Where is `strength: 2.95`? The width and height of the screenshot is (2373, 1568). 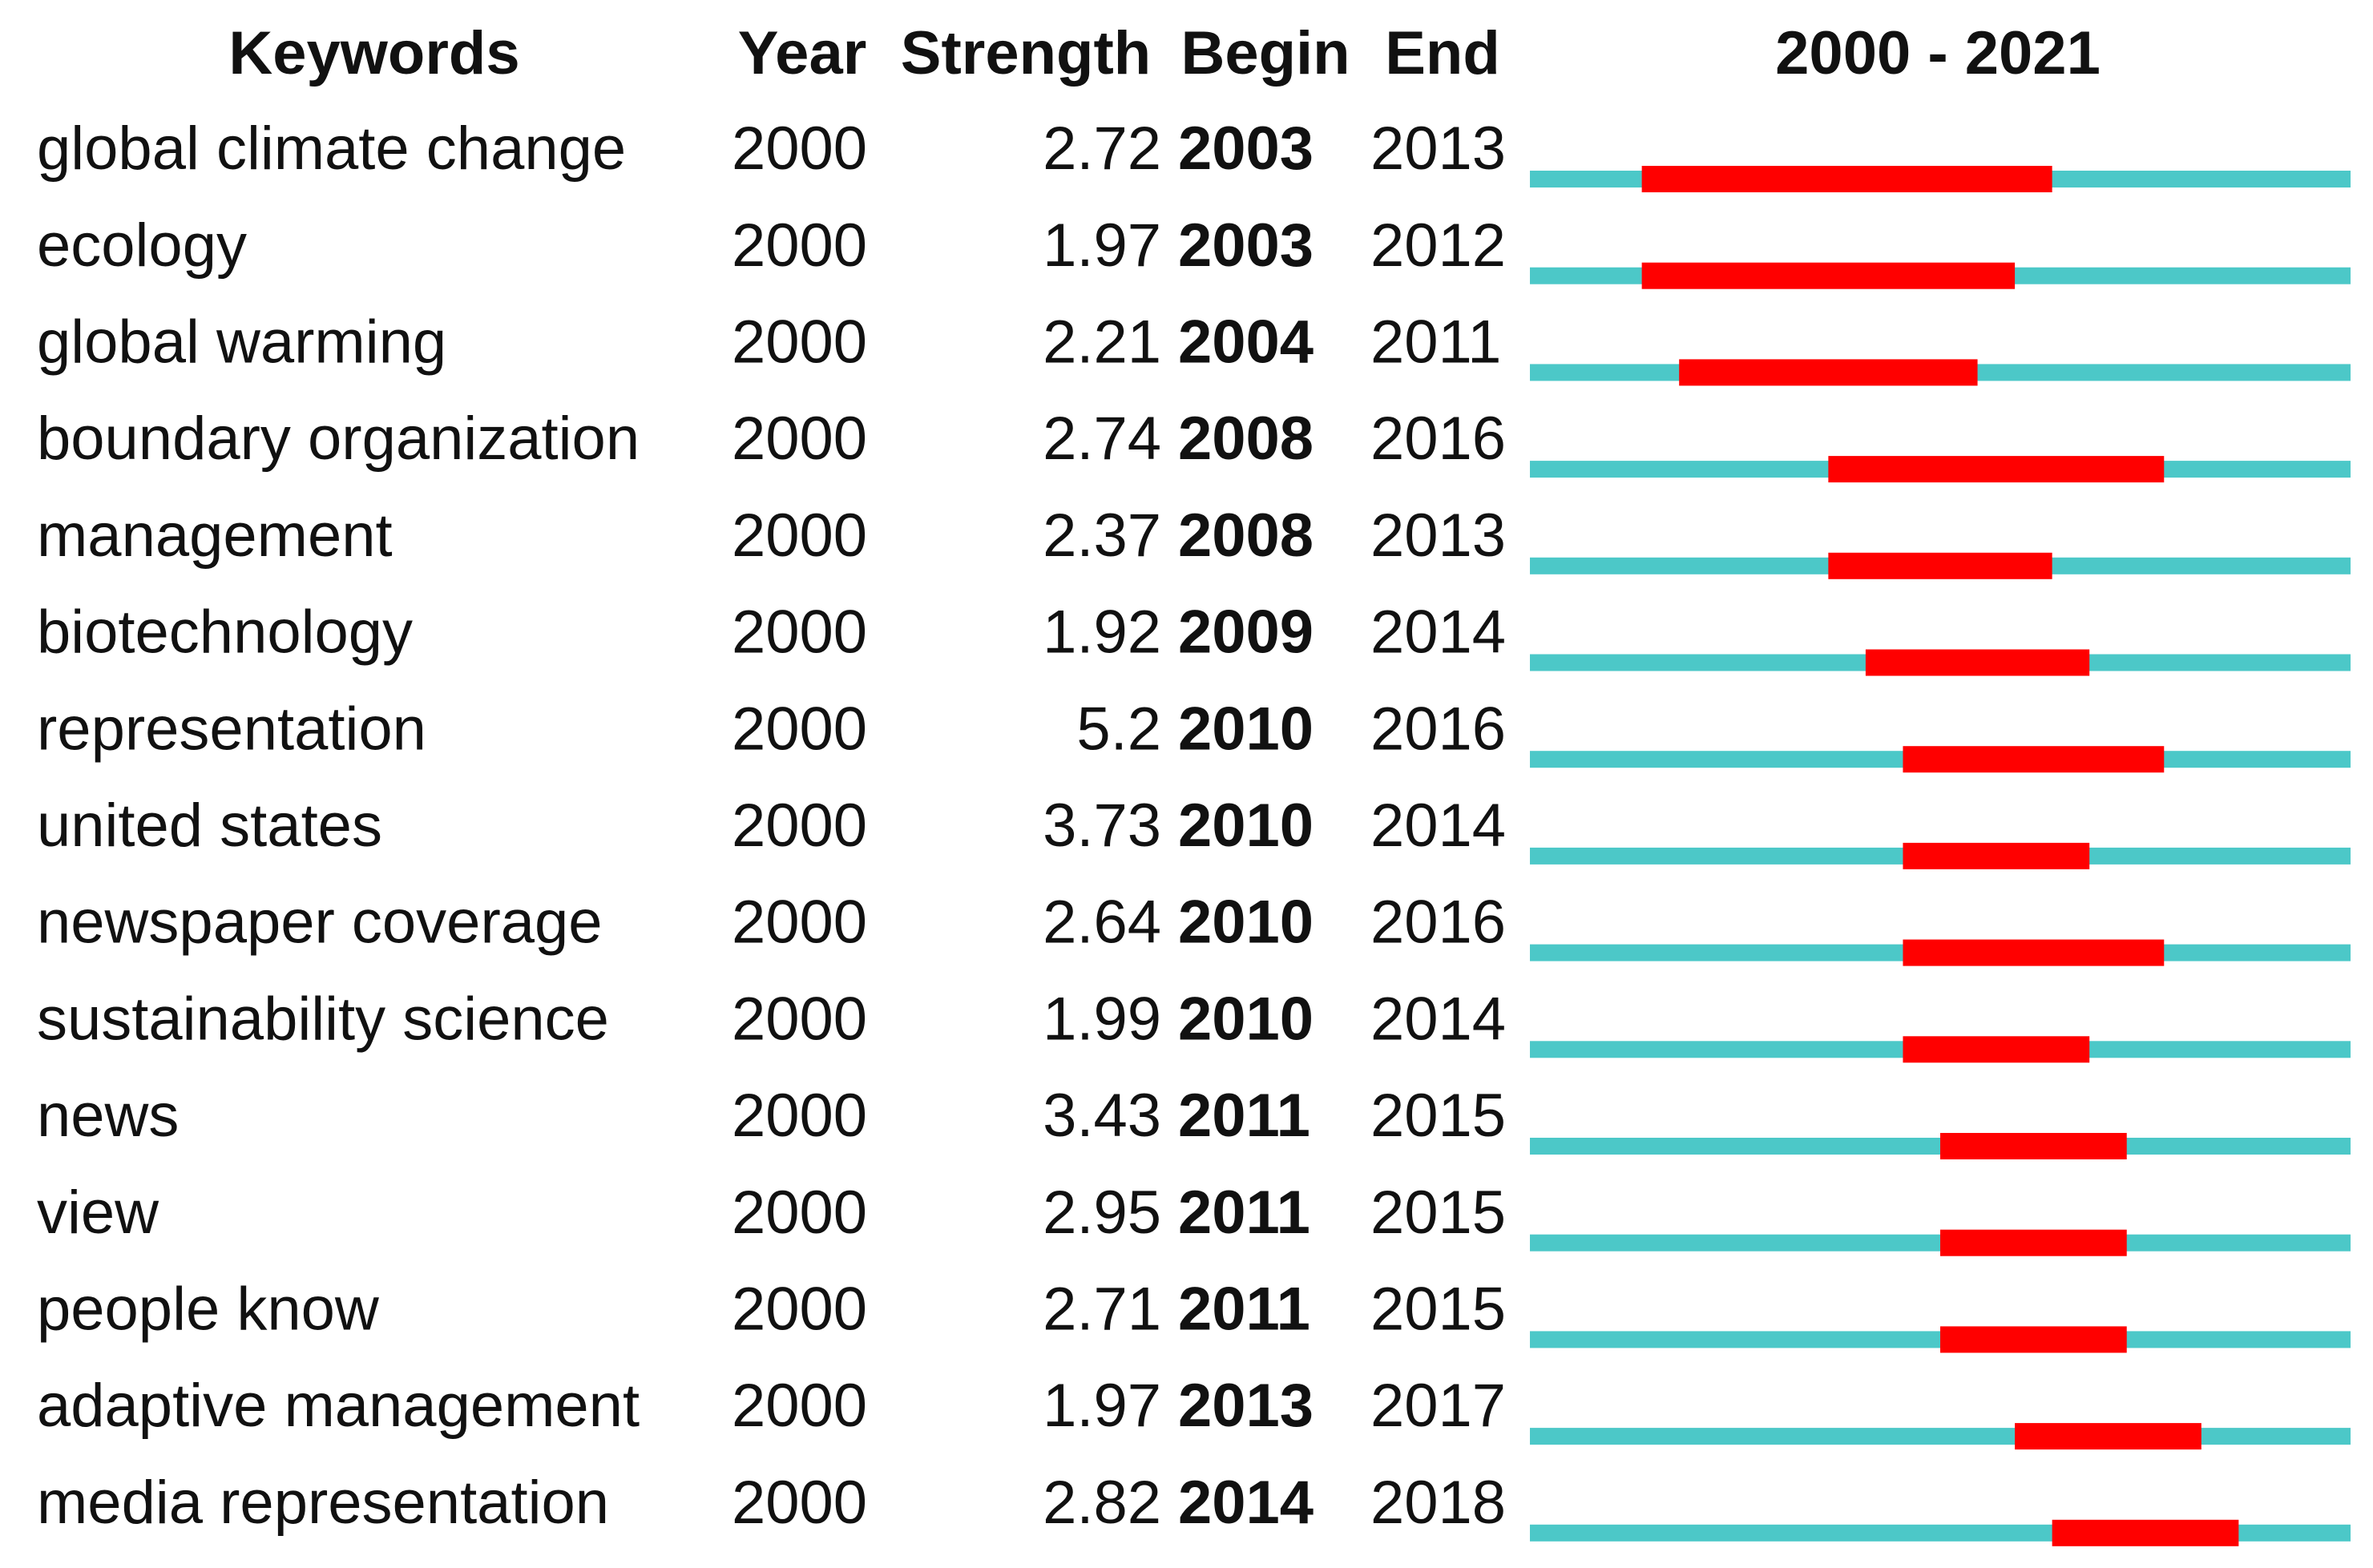
strength: 2.95 is located at coordinates (1102, 1213).